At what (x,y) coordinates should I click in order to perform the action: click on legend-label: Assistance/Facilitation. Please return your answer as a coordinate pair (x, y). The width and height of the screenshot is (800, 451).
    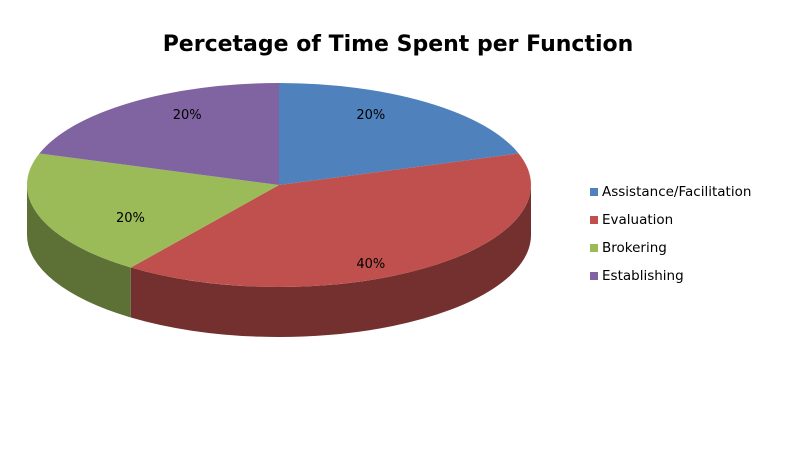
    Looking at the image, I should click on (676, 192).